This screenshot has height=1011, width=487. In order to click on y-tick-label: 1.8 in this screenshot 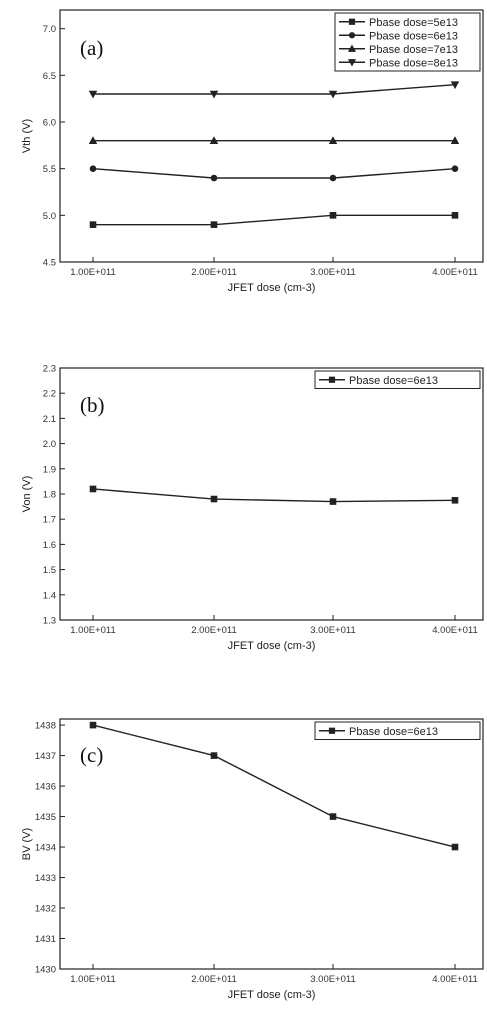, I will do `click(49, 495)`.